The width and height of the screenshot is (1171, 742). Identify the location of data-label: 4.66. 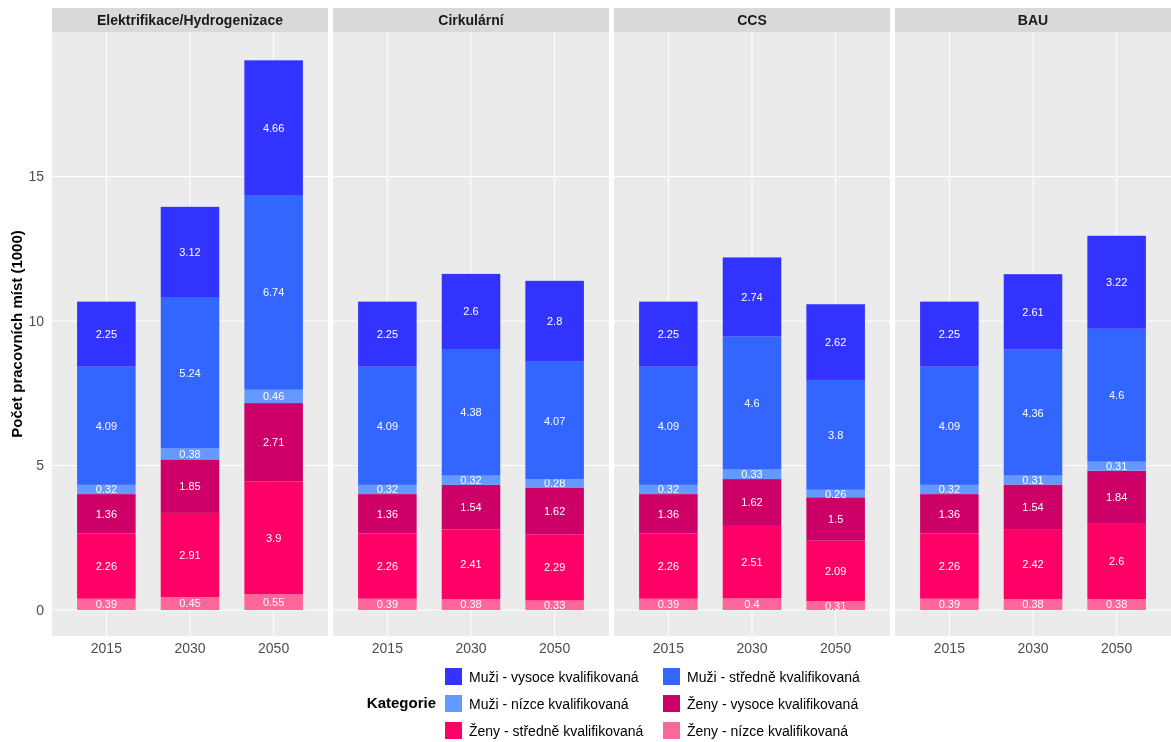
(273, 127).